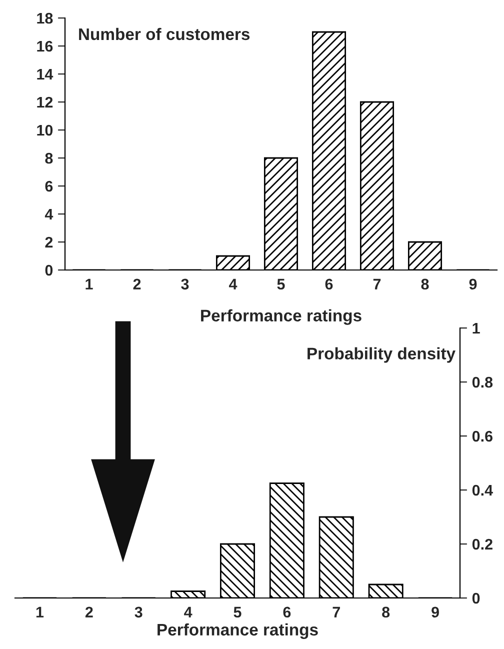 The image size is (504, 649). Describe the element at coordinates (45, 130) in the screenshot. I see `y-tick-label: 10` at that location.